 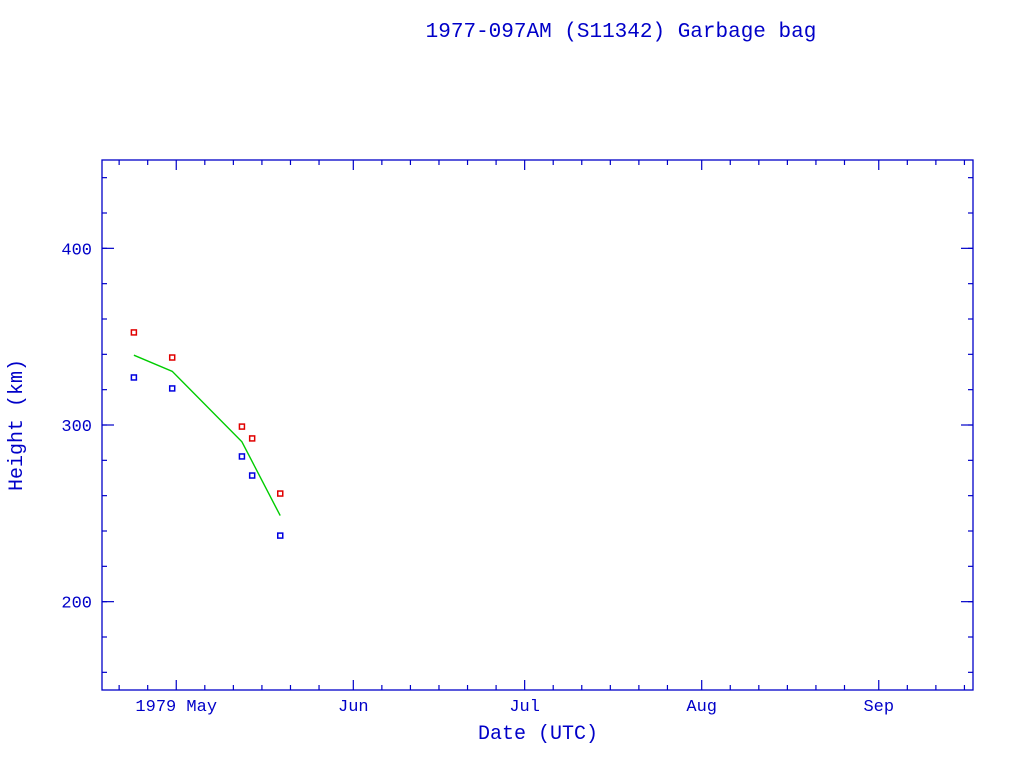 What do you see at coordinates (538, 734) in the screenshot?
I see `x-axis-label: Date (UTC)` at bounding box center [538, 734].